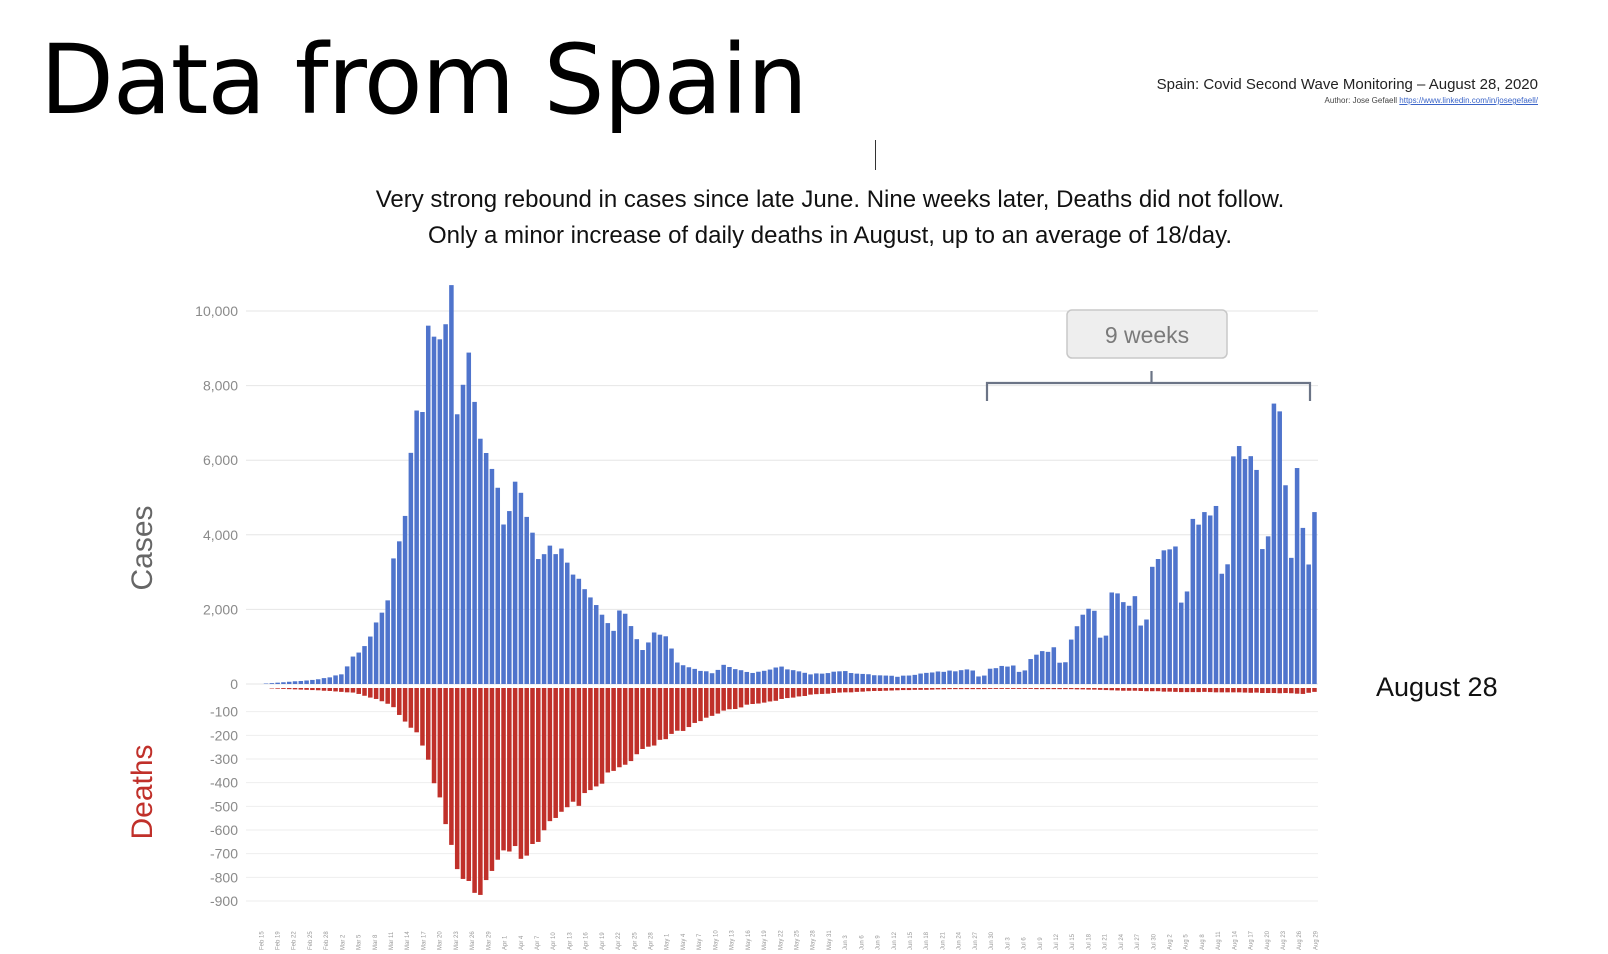 The height and width of the screenshot is (954, 1608). I want to click on date-tick-label: Jun 30, so click(992, 940).